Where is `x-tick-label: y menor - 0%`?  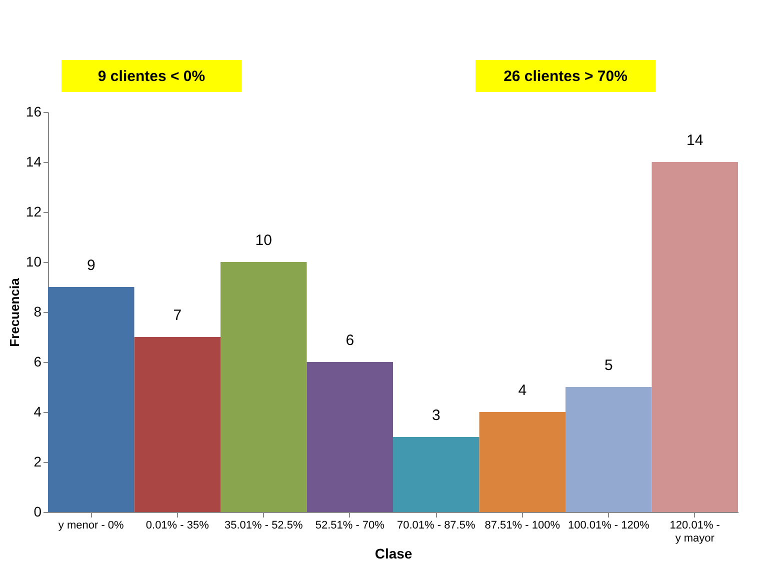 x-tick-label: y menor - 0% is located at coordinates (91, 526).